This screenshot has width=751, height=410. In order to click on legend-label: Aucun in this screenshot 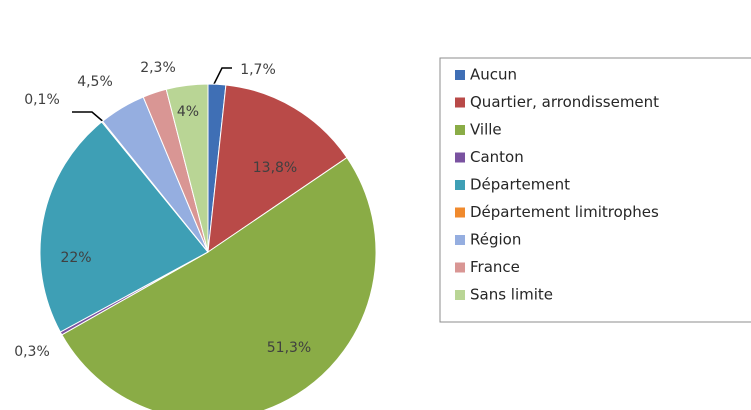, I will do `click(493, 75)`.